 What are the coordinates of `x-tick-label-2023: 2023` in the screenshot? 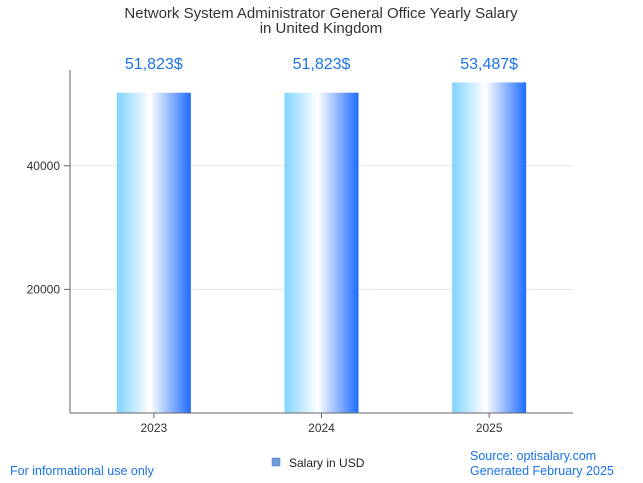 It's located at (153, 428).